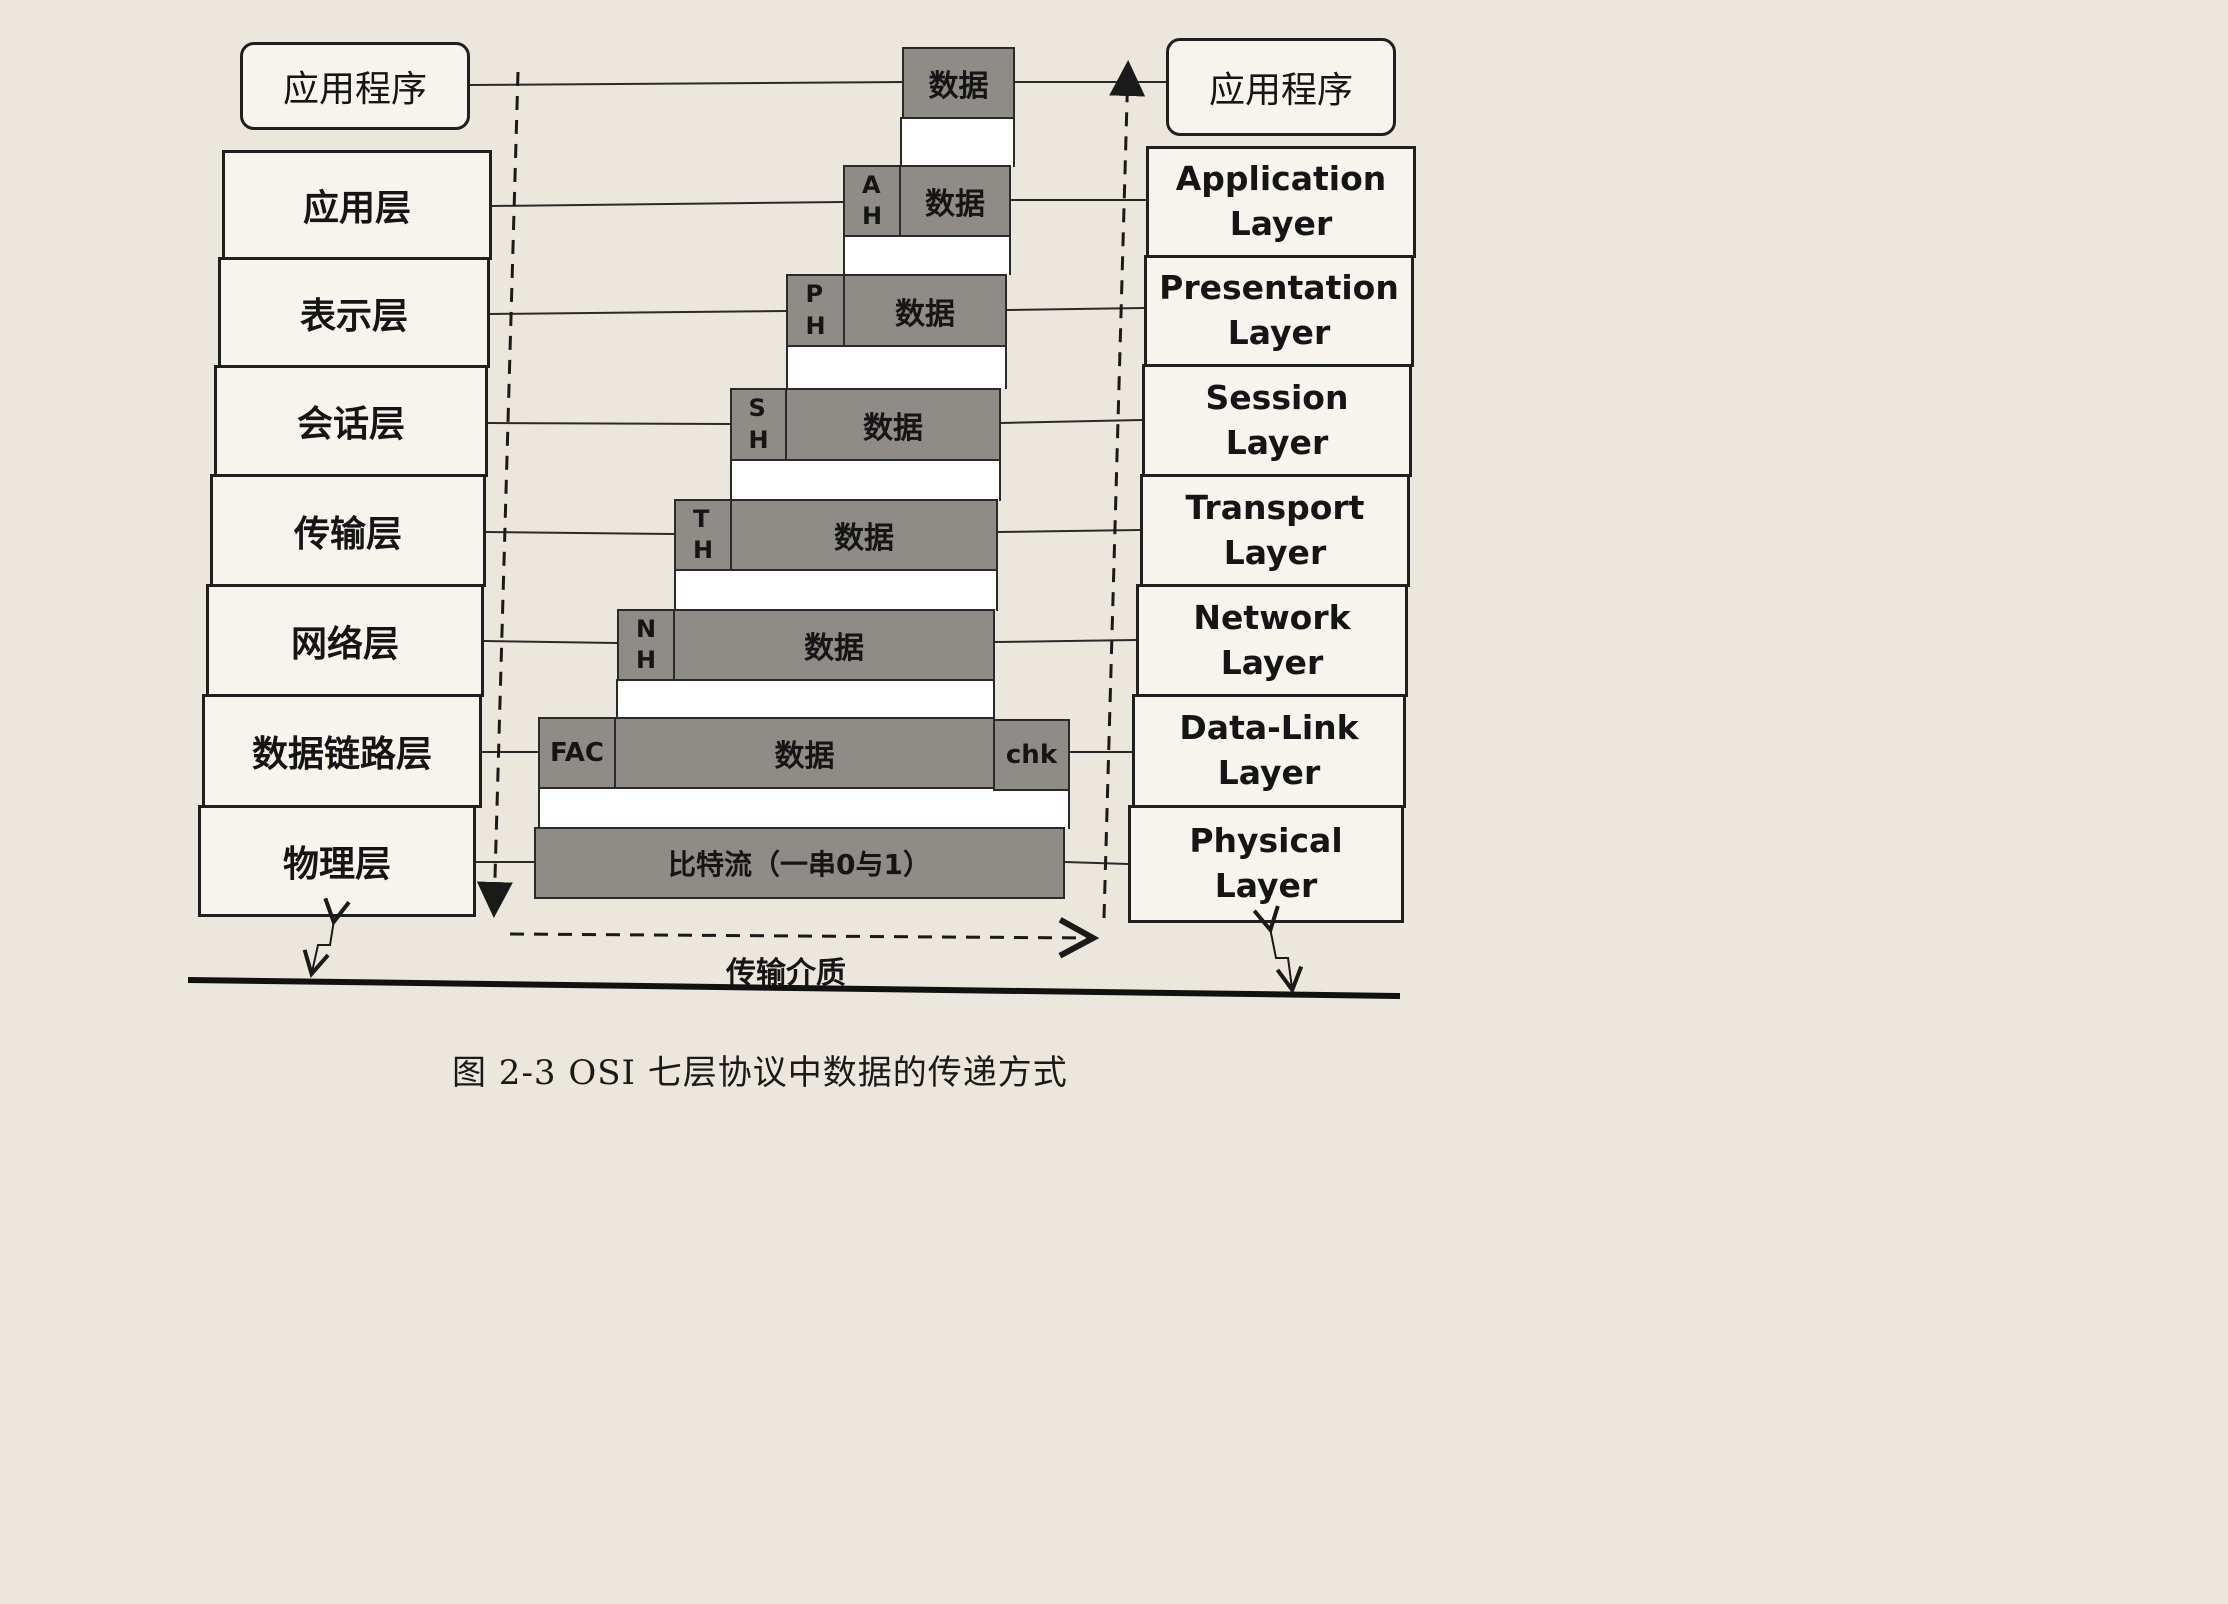 This screenshot has width=2228, height=1604. I want to click on header-sh-label: S H, so click(758, 424).